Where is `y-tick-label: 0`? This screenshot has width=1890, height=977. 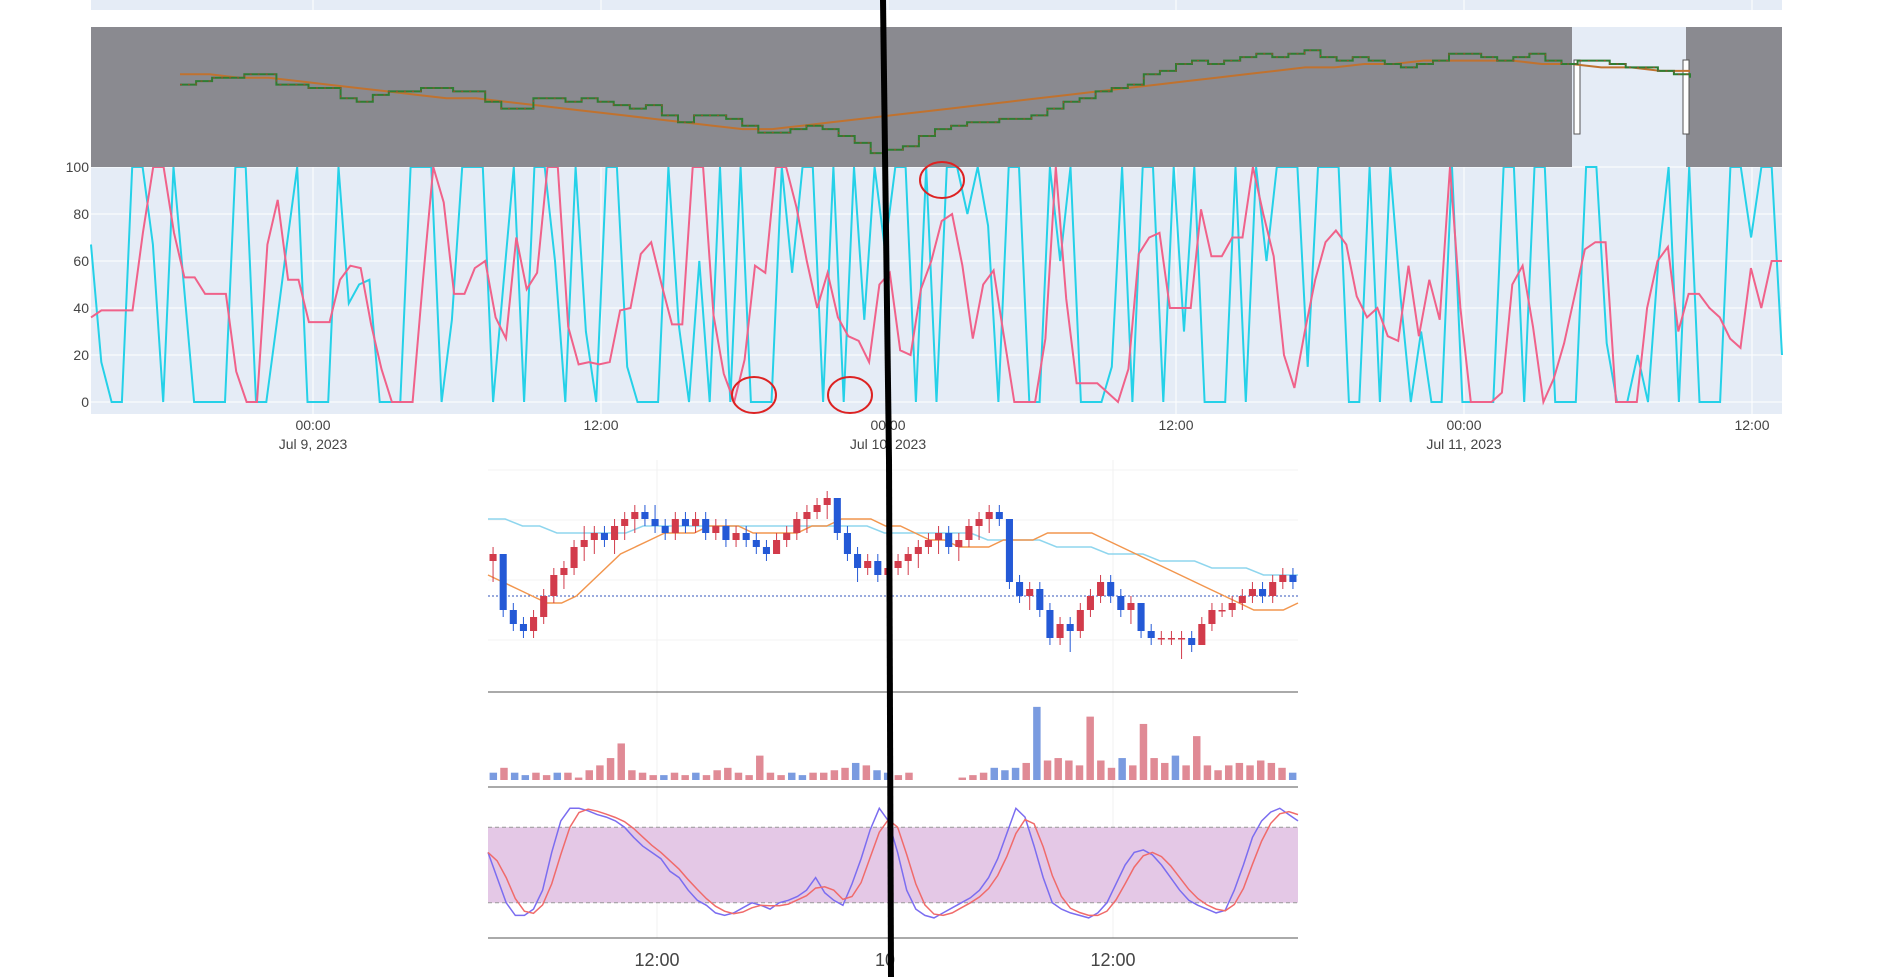
y-tick-label: 0 is located at coordinates (85, 402).